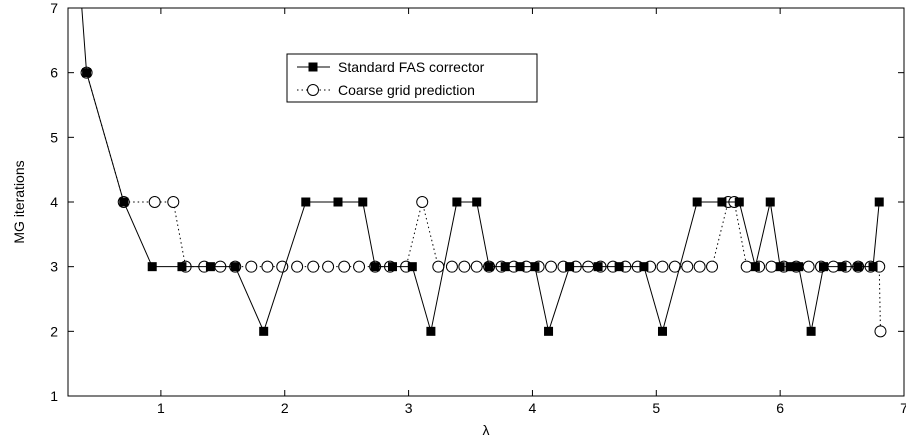 The image size is (906, 439). Describe the element at coordinates (409, 408) in the screenshot. I see `x-tick-label-2: 3` at that location.